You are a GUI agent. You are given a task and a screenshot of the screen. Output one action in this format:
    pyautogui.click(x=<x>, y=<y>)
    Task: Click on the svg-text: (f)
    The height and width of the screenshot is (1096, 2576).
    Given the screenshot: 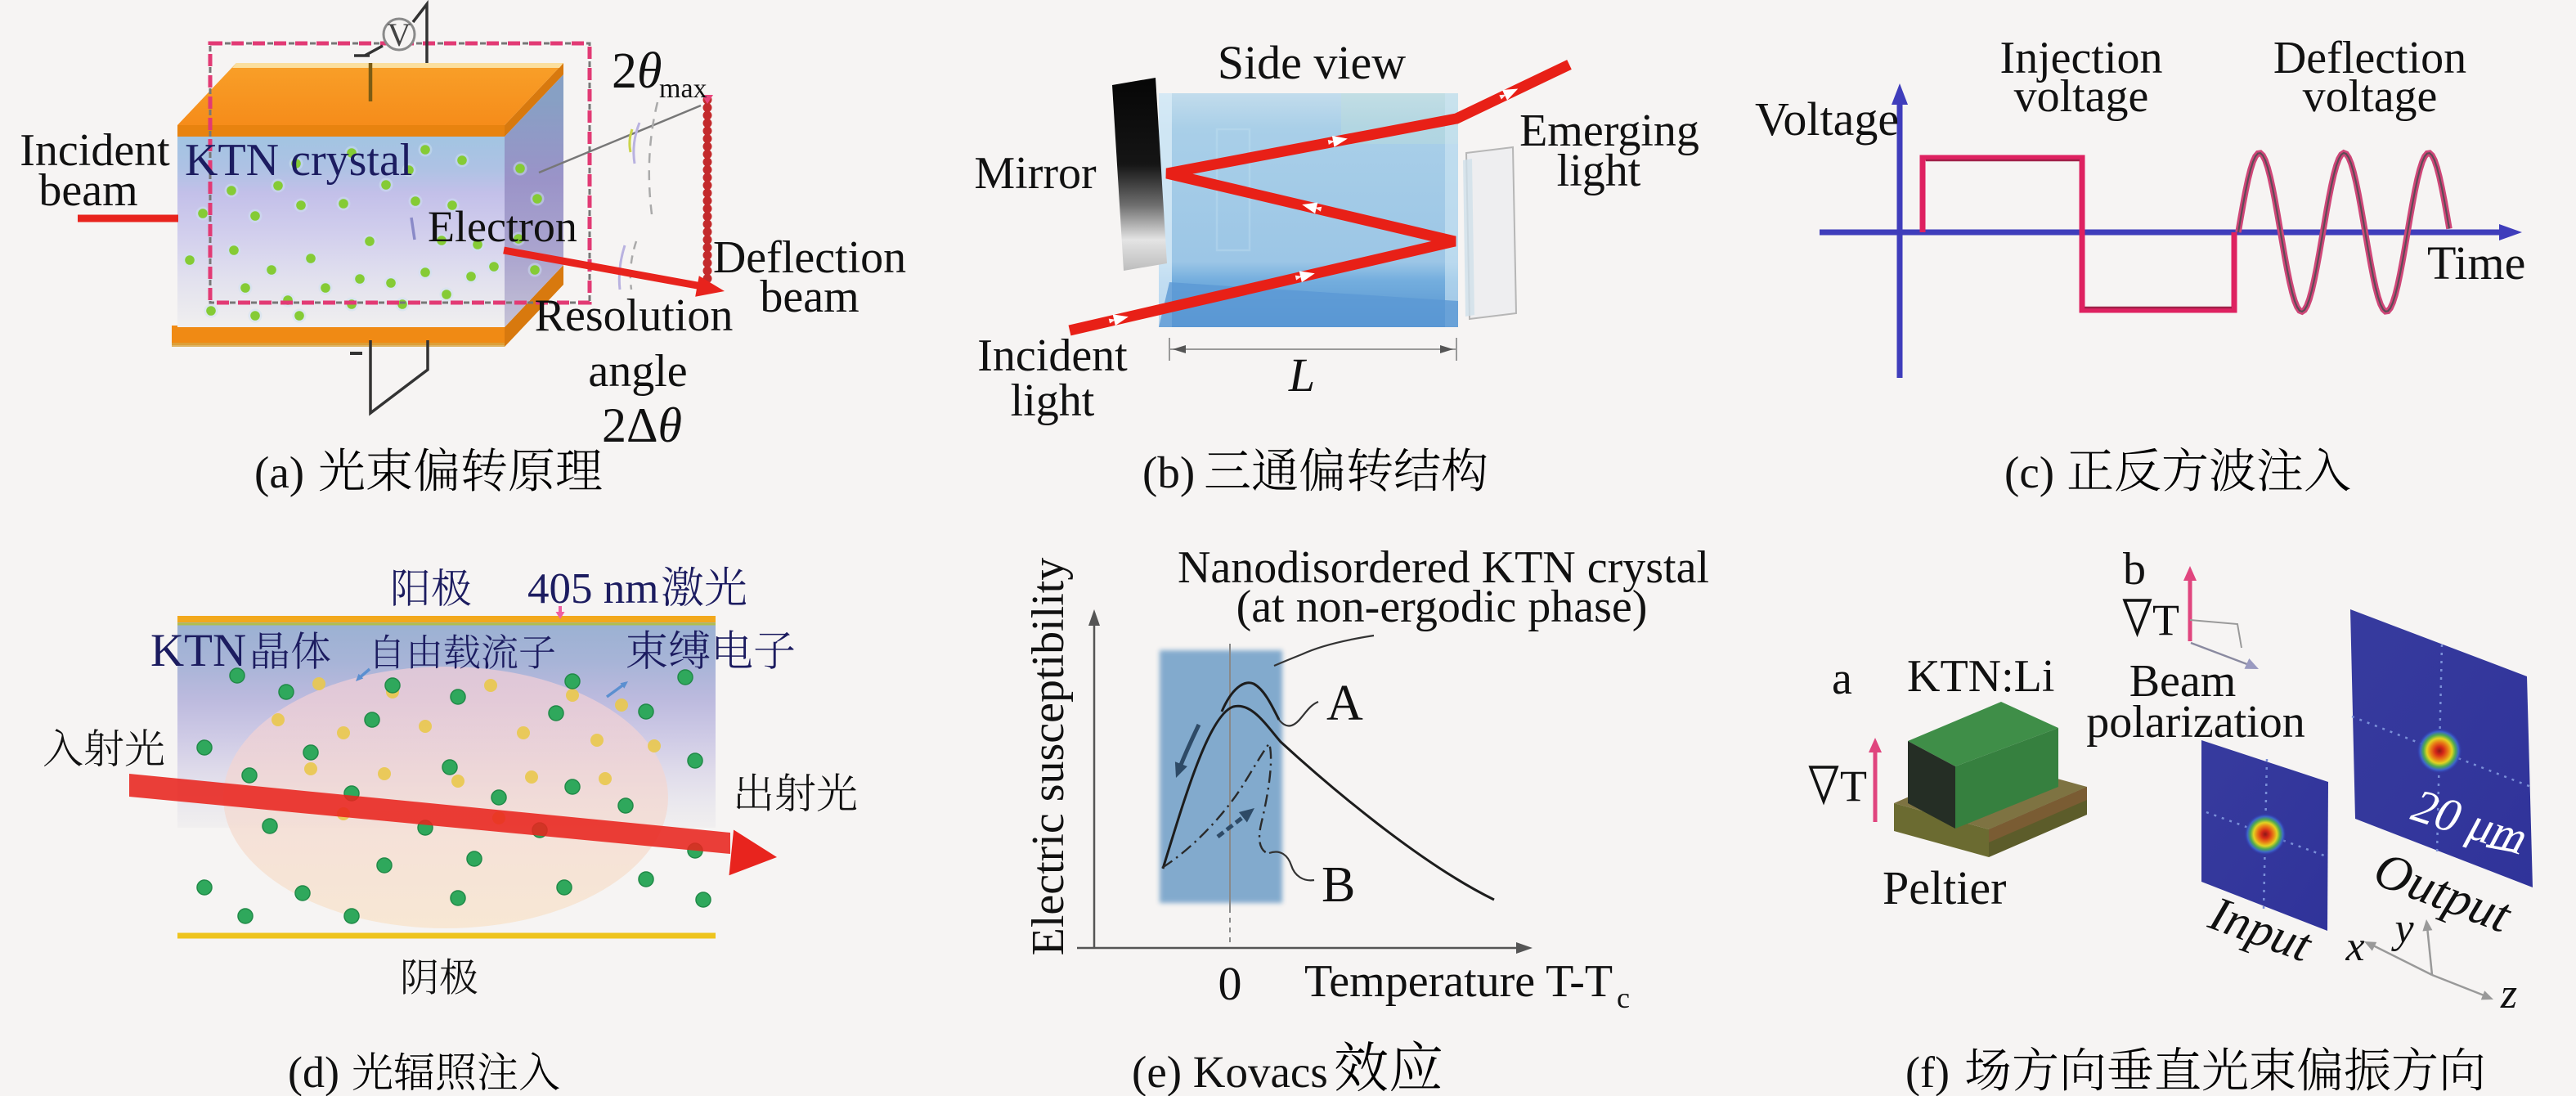 What is the action you would take?
    pyautogui.click(x=1927, y=1072)
    